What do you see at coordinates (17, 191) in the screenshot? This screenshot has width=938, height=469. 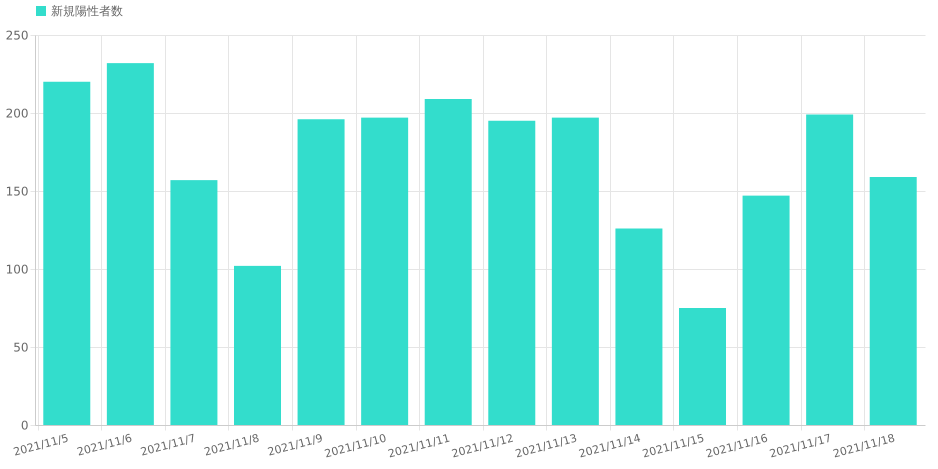 I see `y-tick-label: 150` at bounding box center [17, 191].